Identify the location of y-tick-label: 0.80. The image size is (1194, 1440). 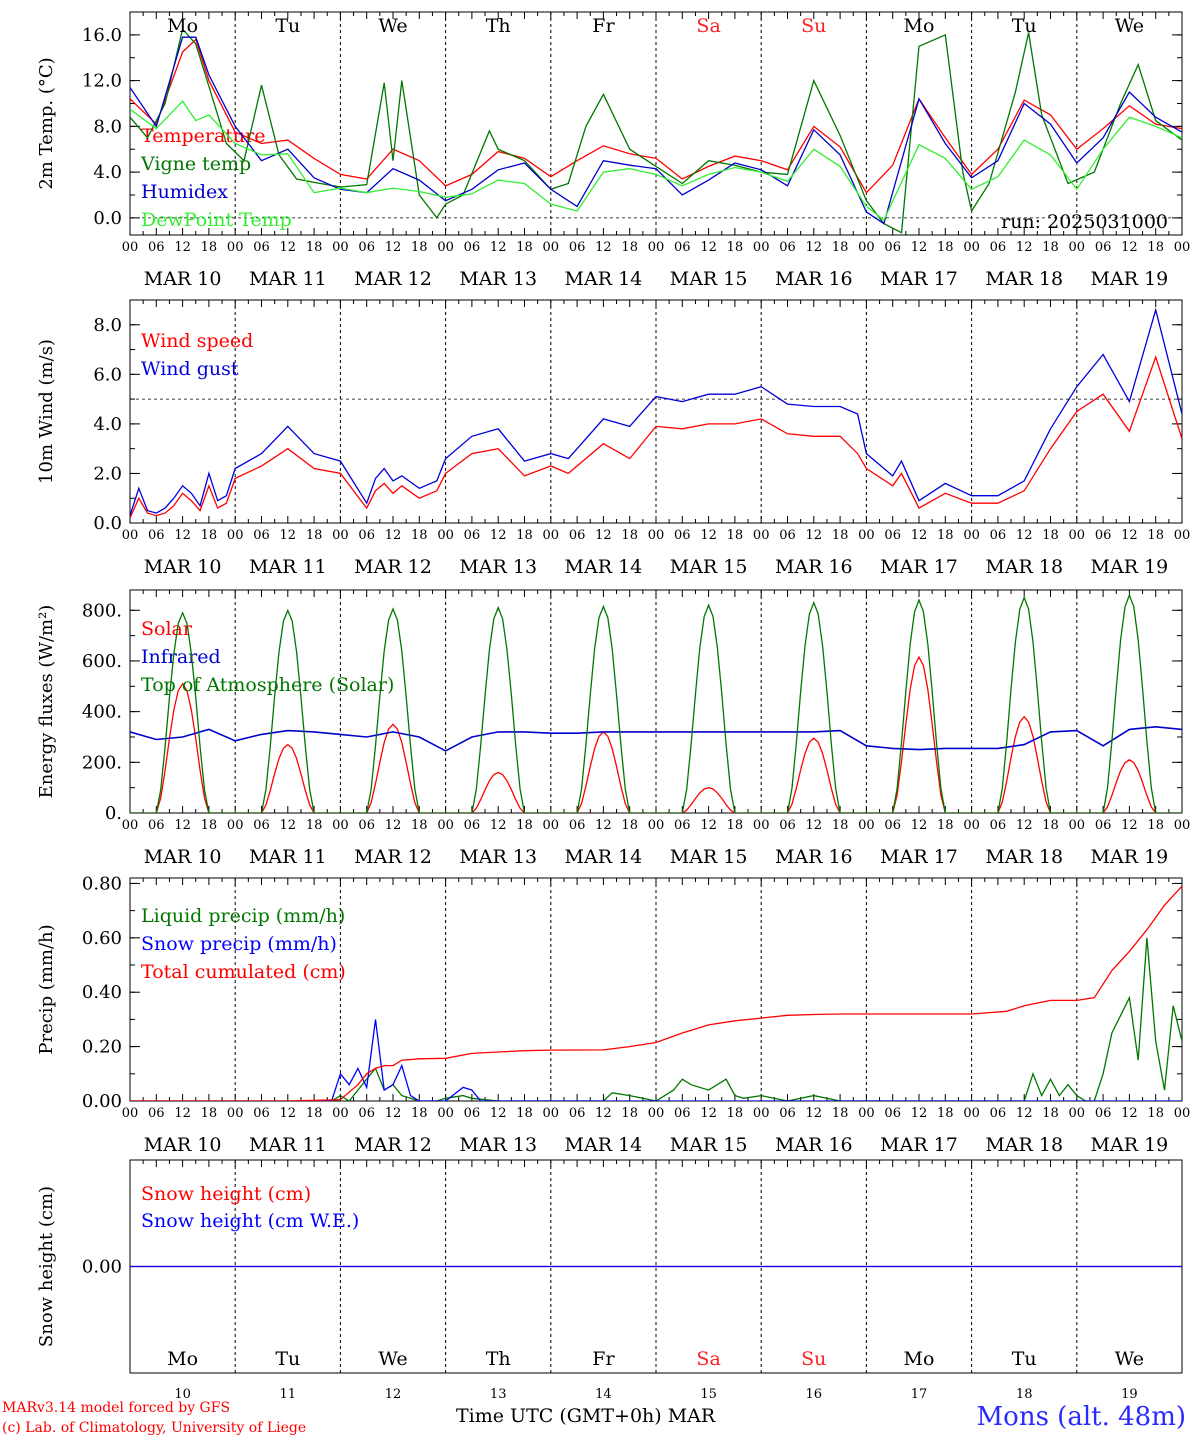
(102, 883).